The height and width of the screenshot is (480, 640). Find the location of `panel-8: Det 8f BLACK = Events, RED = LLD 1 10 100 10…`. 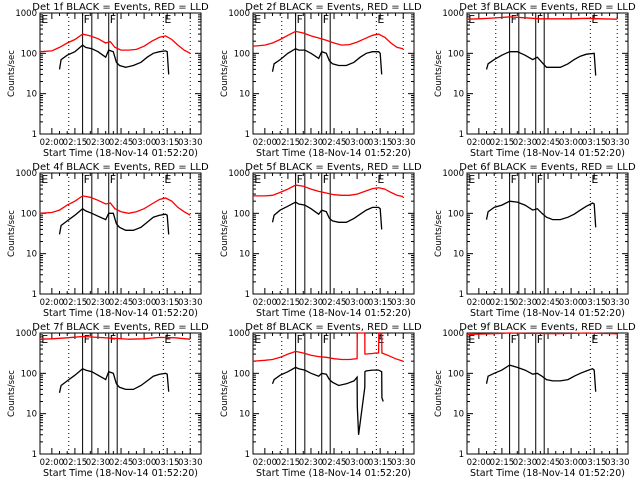

panel-8: Det 8f BLACK = Events, RED = LLD 1 10 100 10… is located at coordinates (321, 400).